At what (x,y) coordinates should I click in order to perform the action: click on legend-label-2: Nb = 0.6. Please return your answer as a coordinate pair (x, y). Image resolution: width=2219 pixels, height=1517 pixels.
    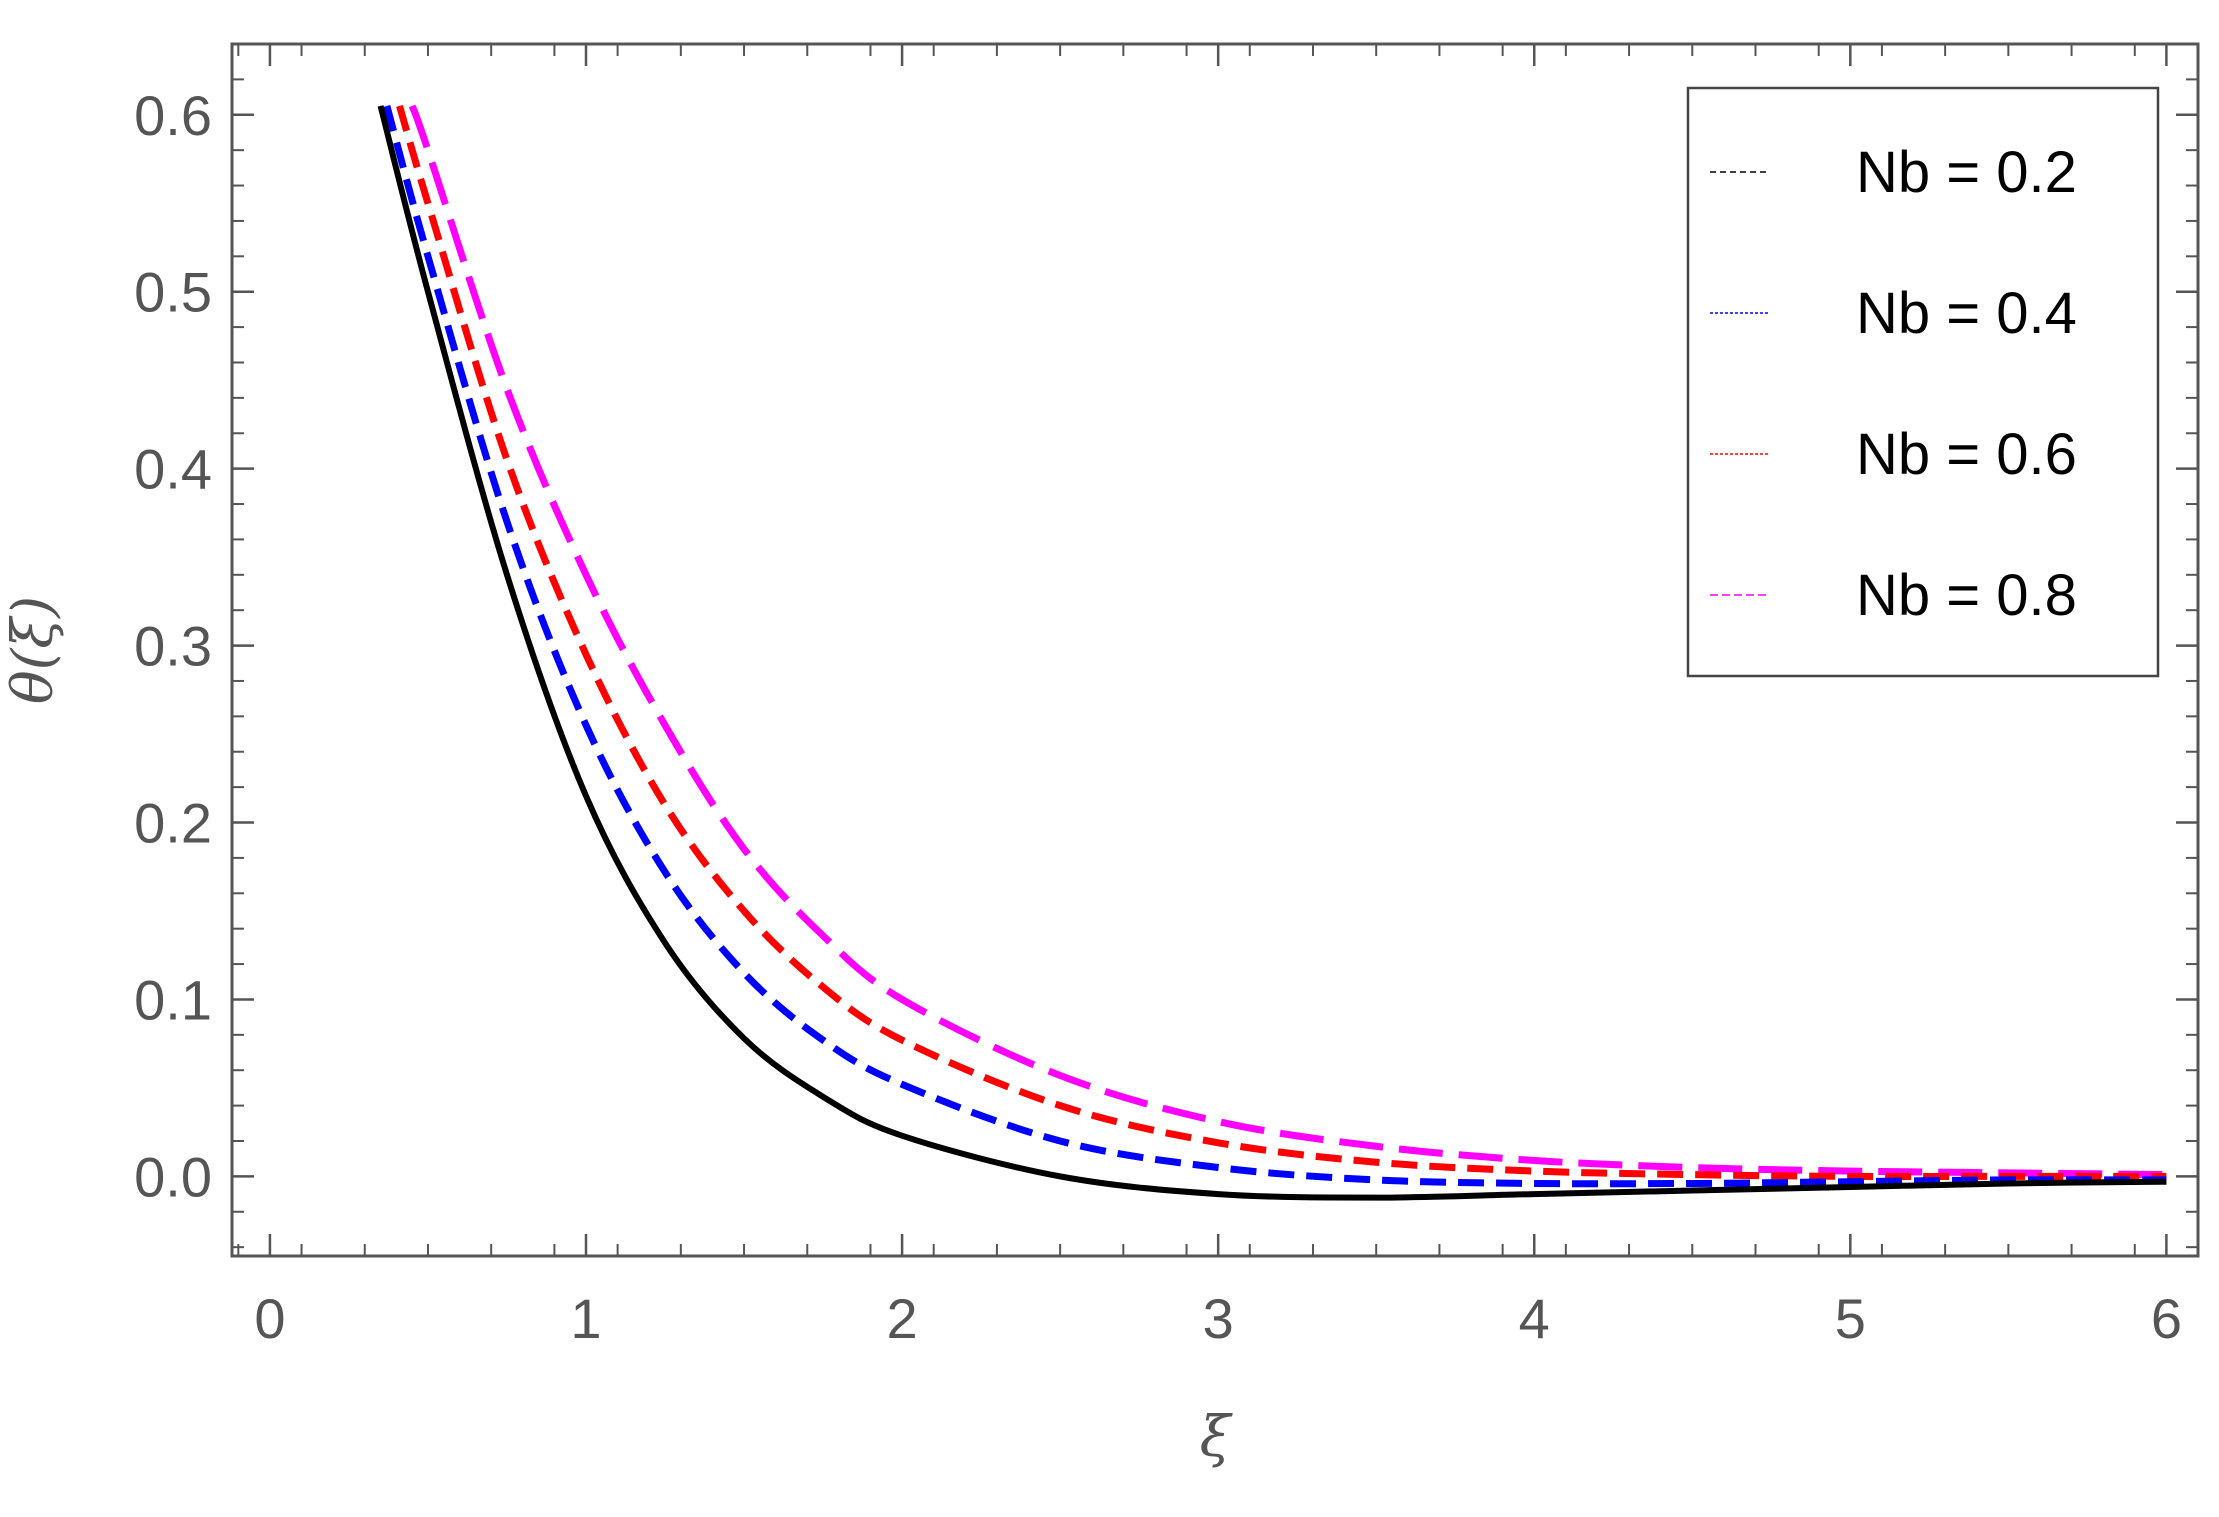
    Looking at the image, I should click on (1966, 454).